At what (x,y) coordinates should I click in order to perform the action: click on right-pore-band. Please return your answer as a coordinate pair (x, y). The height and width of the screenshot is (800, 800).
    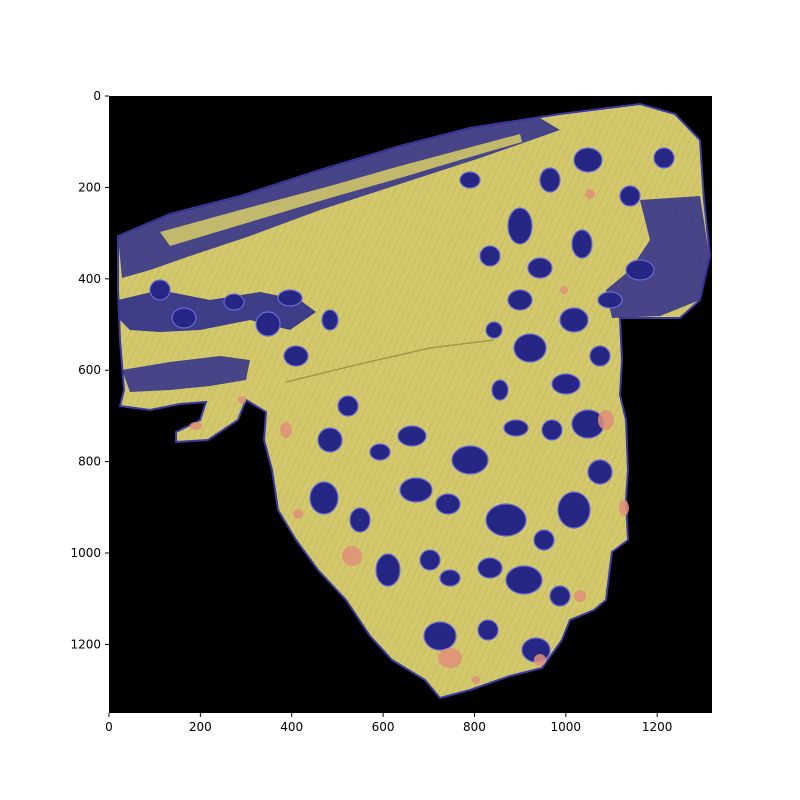
    Looking at the image, I should click on (658, 257).